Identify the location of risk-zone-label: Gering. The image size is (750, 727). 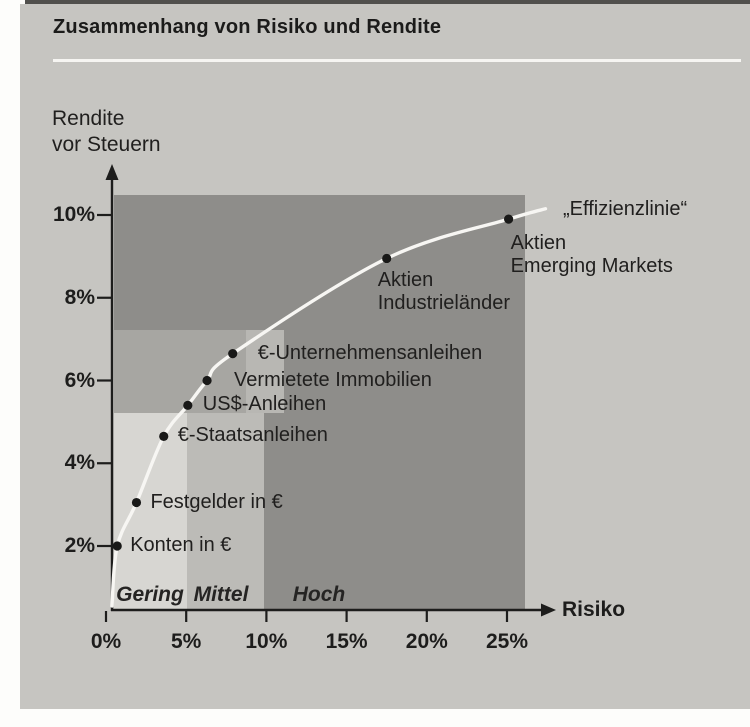
(150, 594).